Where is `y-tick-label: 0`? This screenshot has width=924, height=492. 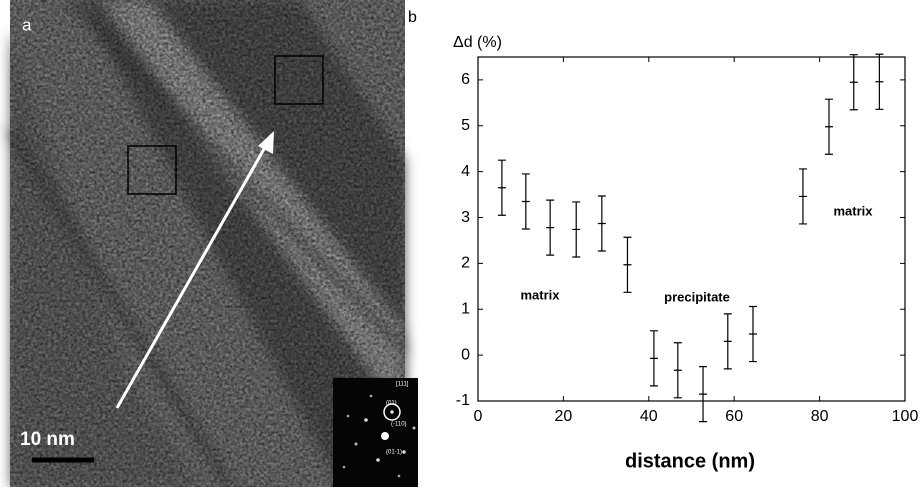
y-tick-label: 0 is located at coordinates (465, 354).